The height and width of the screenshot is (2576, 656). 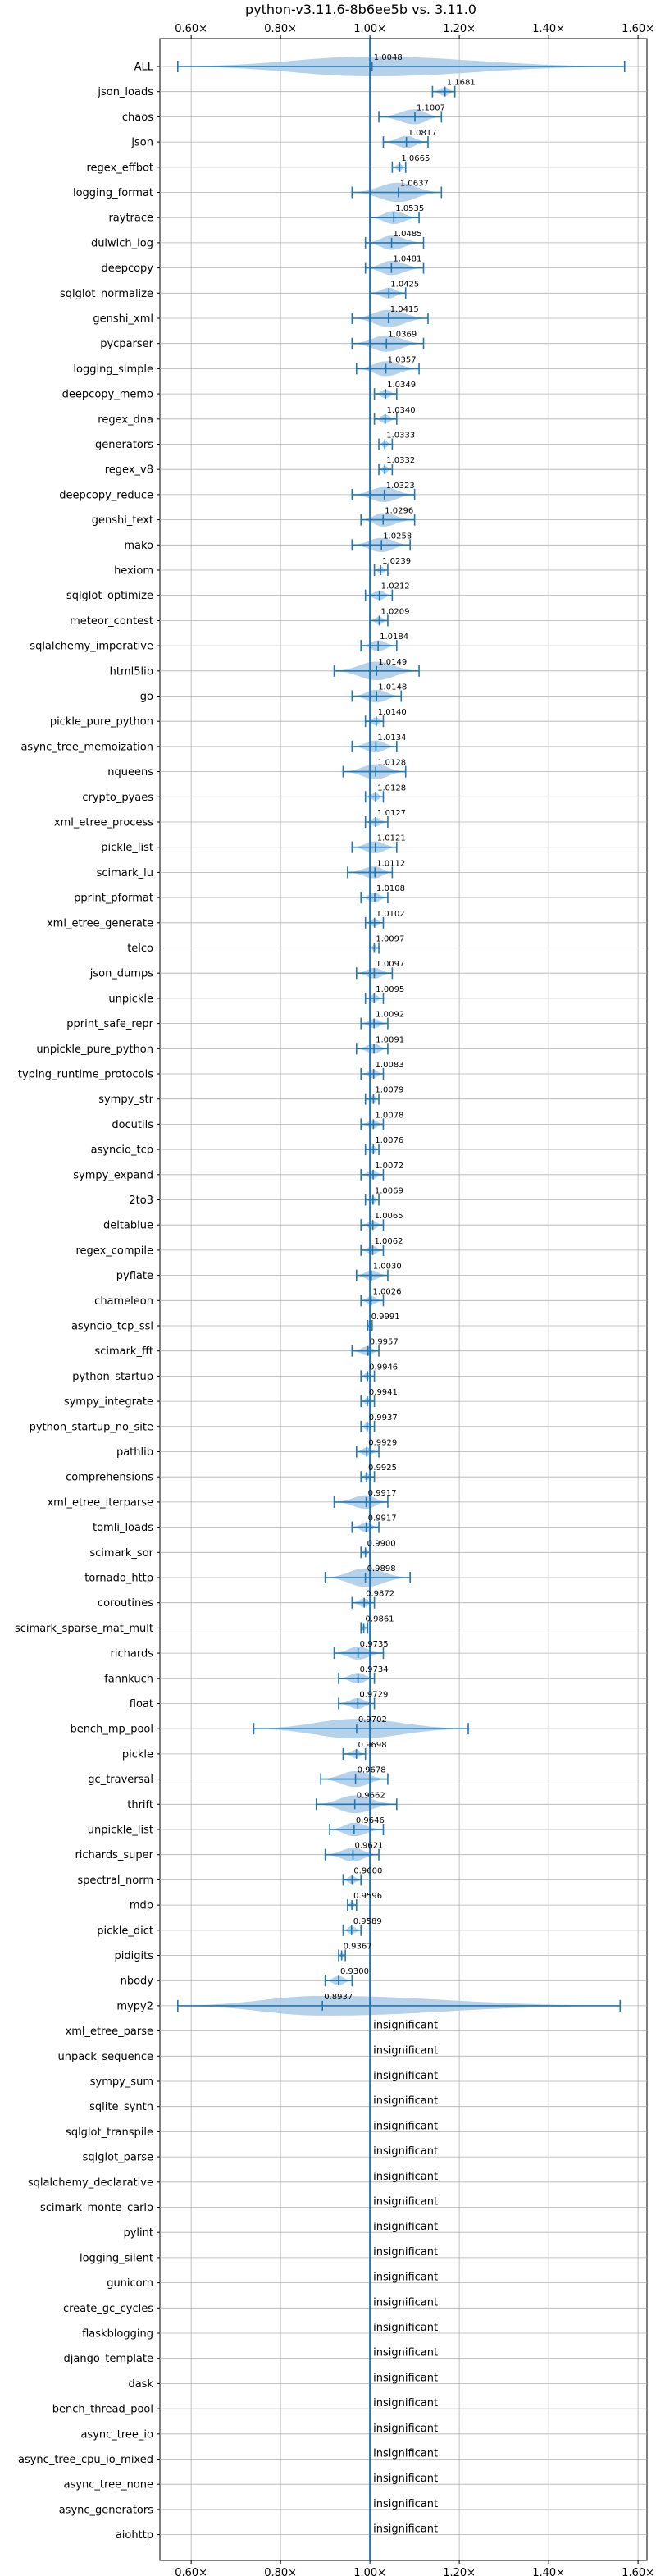 What do you see at coordinates (389, 1242) in the screenshot?
I see `median-annotation: 1.0062` at bounding box center [389, 1242].